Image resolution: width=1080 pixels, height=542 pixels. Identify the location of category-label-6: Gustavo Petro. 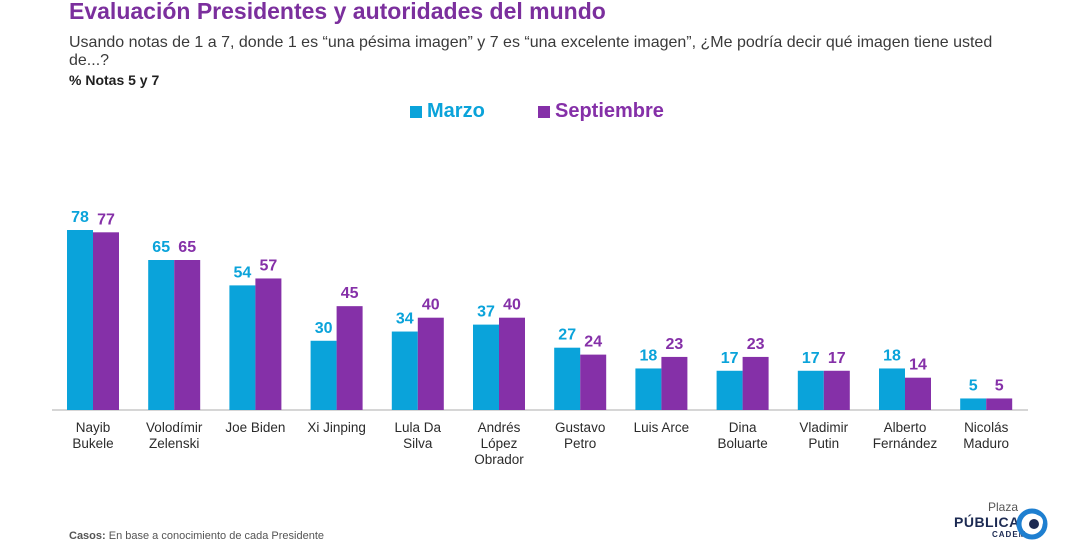
(580, 435).